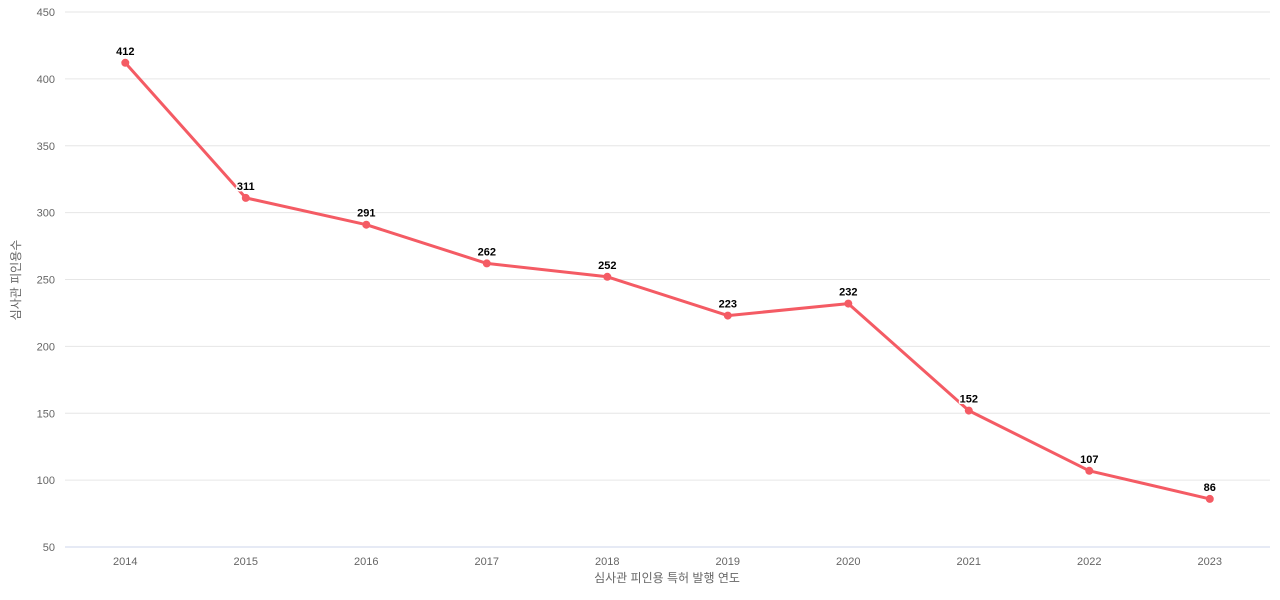  I want to click on x-tick-label: 2016, so click(366, 562).